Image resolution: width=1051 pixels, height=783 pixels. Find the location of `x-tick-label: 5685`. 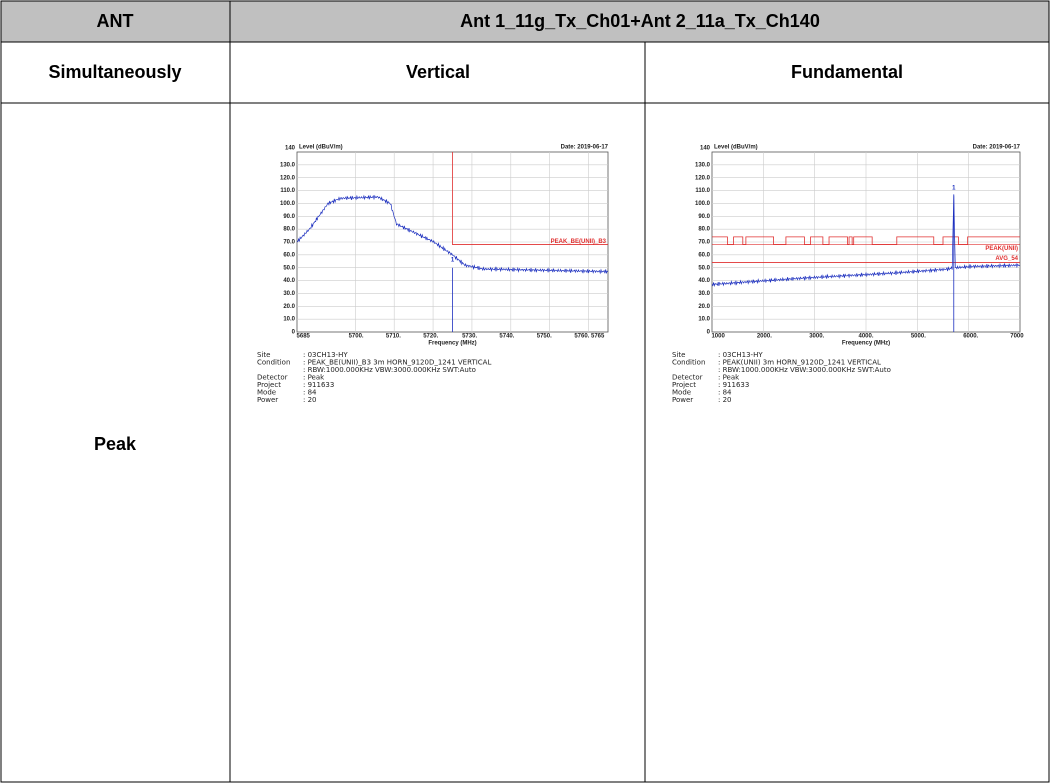

x-tick-label: 5685 is located at coordinates (304, 337).